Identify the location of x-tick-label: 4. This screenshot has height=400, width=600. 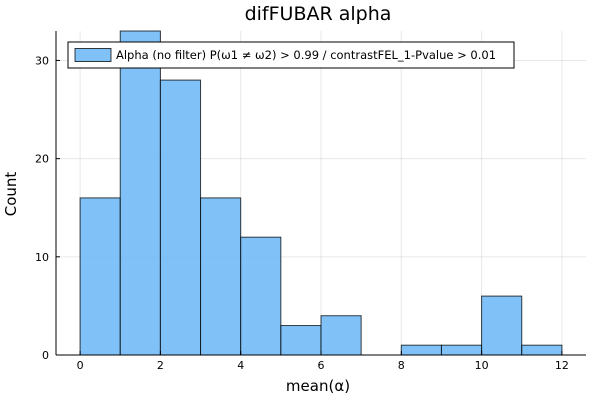
(240, 365).